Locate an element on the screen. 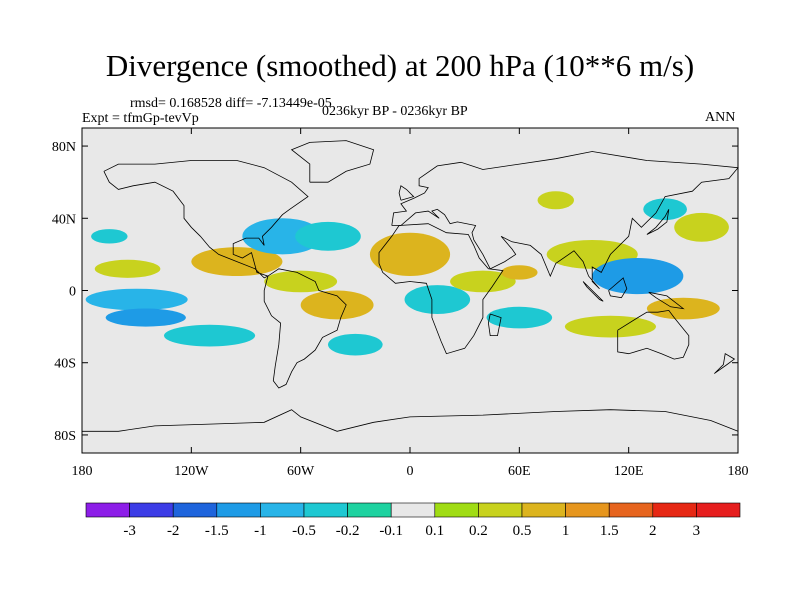 Image resolution: width=800 pixels, height=600 pixels. y-tick-label: 80S is located at coordinates (65, 436).